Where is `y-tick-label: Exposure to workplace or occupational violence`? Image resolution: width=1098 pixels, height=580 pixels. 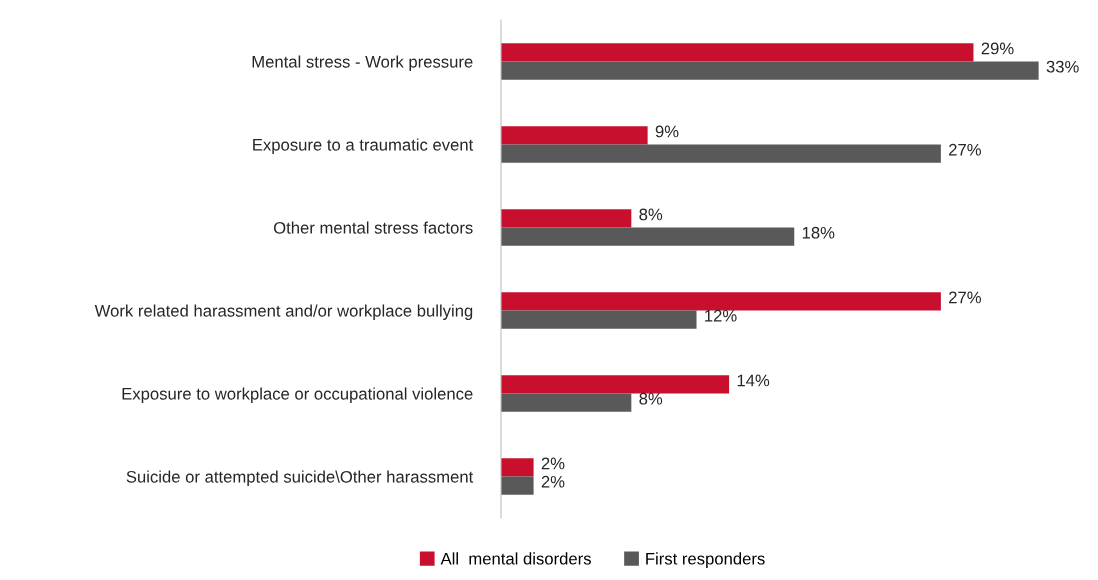
y-tick-label: Exposure to workplace or occupational violence is located at coordinates (297, 395).